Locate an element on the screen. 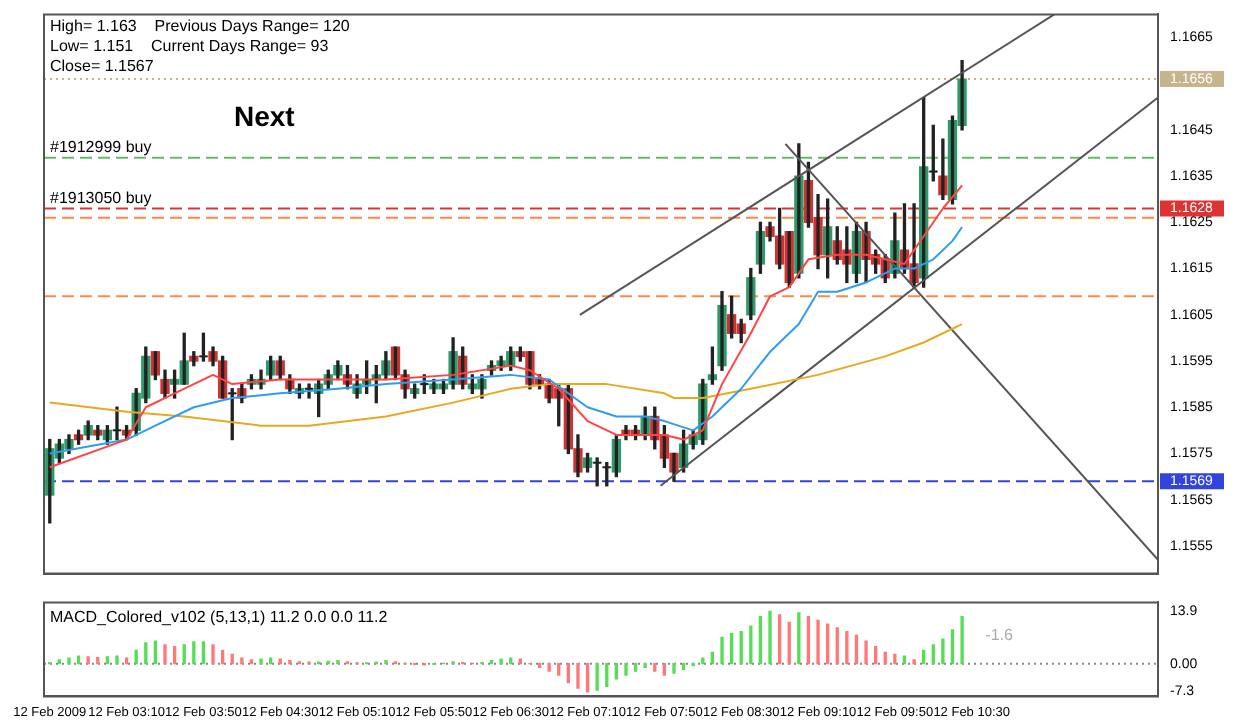  text: Next is located at coordinates (265, 116).